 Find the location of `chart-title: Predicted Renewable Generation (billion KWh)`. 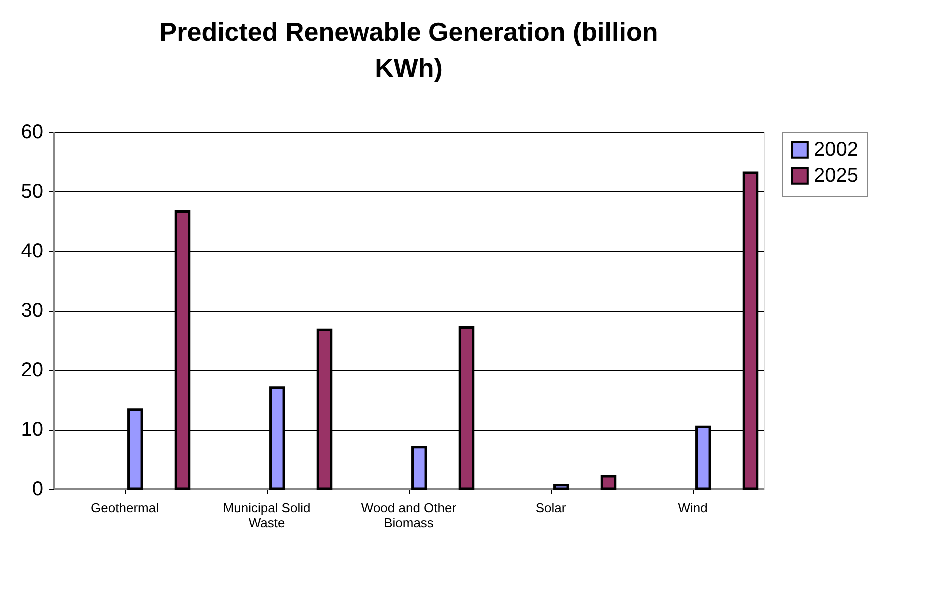

chart-title: Predicted Renewable Generation (billion KWh) is located at coordinates (409, 50).